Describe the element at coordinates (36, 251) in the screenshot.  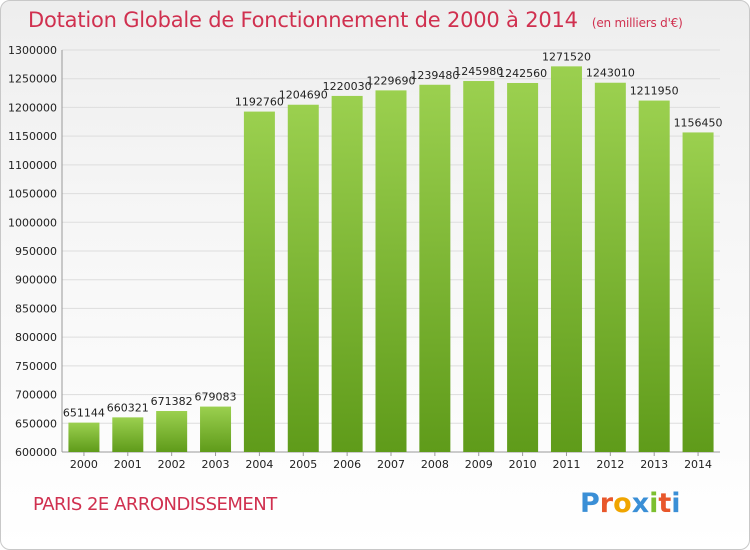
I see `y-tick-label: 950000` at that location.